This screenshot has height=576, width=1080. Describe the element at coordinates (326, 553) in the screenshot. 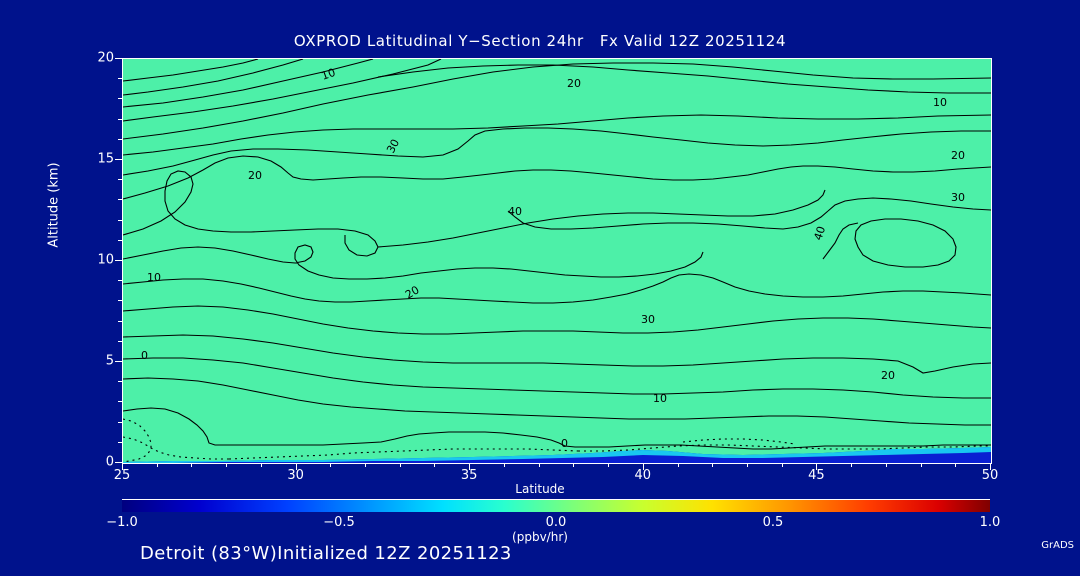

I see `footer-caption: Detroit (83°W)Initialized 12Z 20251123` at that location.